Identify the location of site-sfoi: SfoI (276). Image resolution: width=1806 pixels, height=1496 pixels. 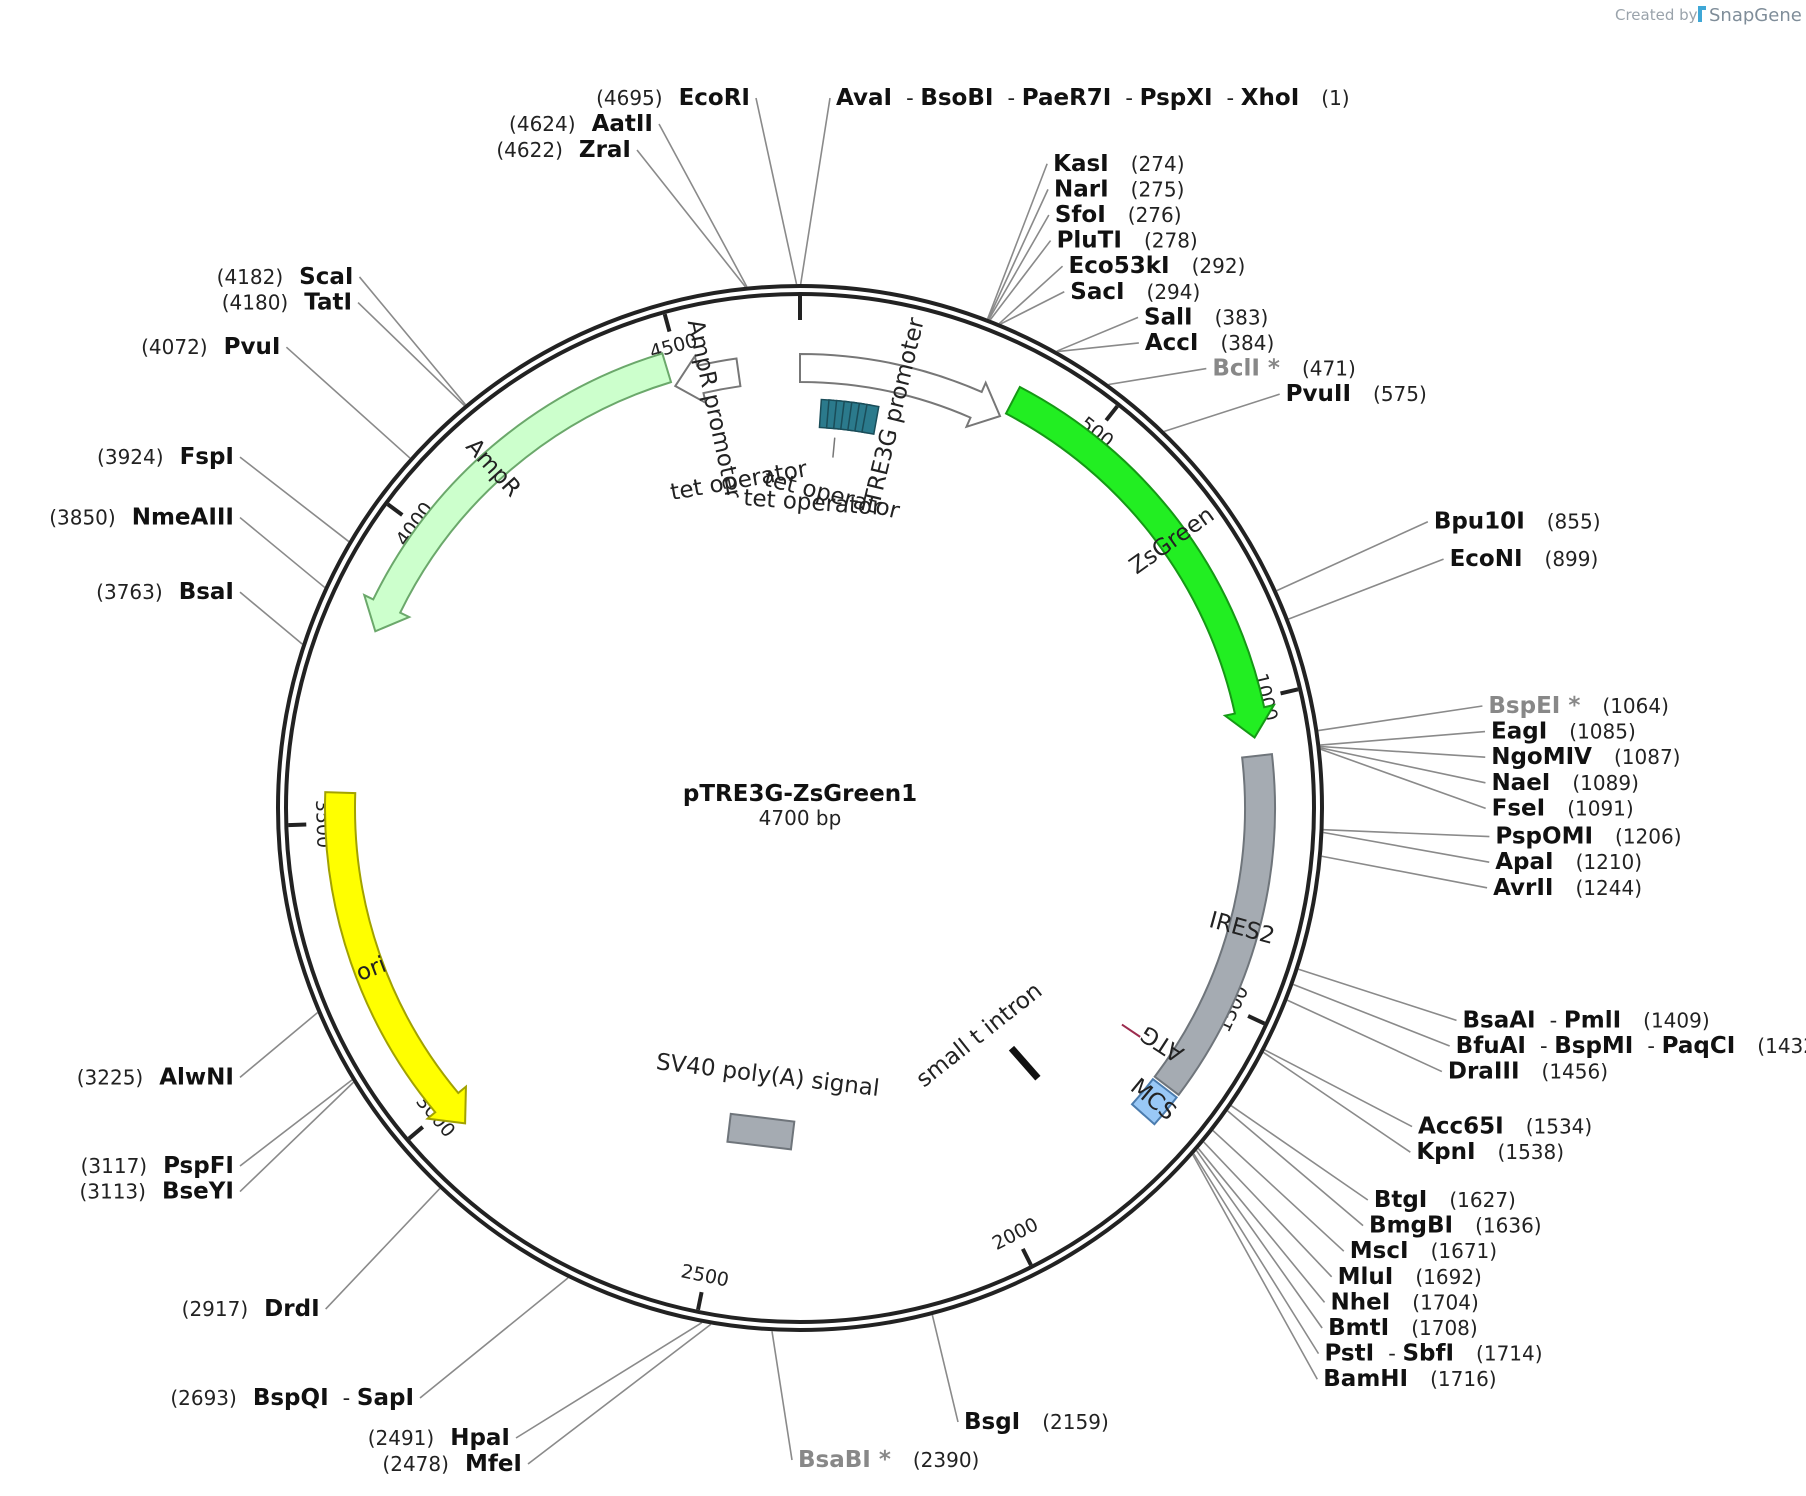
(1118, 215).